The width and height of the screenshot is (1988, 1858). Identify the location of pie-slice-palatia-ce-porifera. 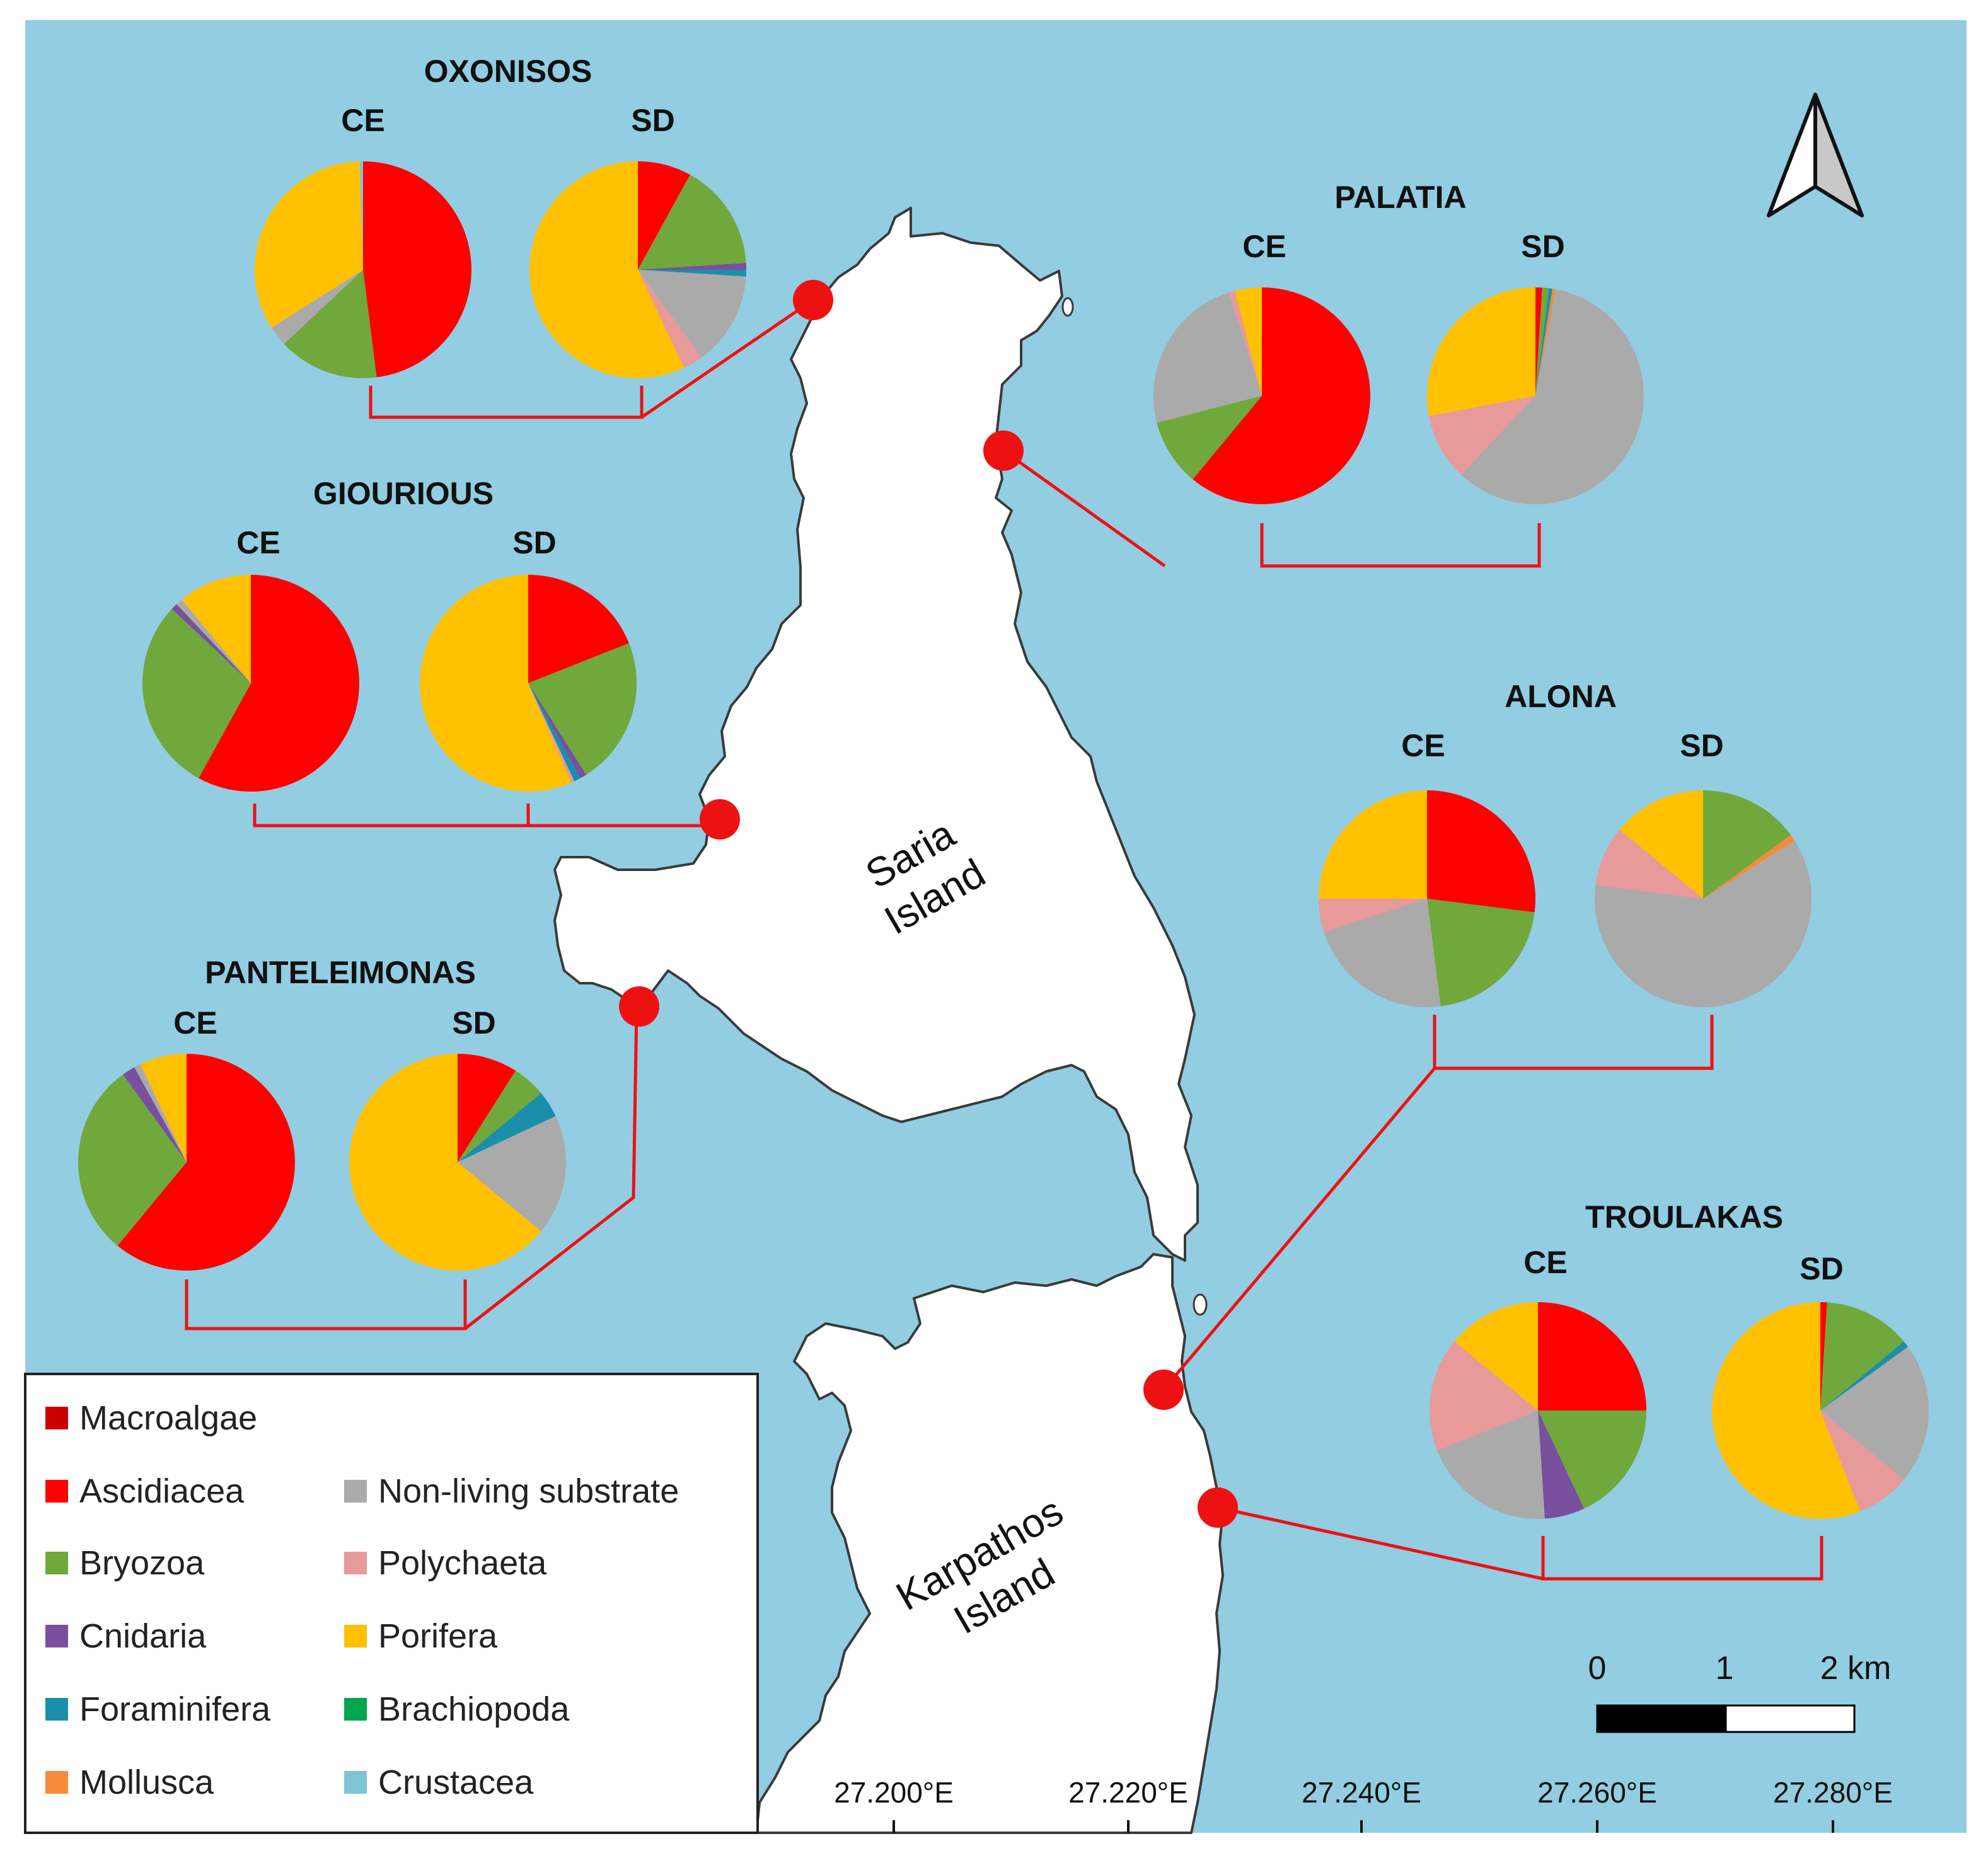
(1248, 341).